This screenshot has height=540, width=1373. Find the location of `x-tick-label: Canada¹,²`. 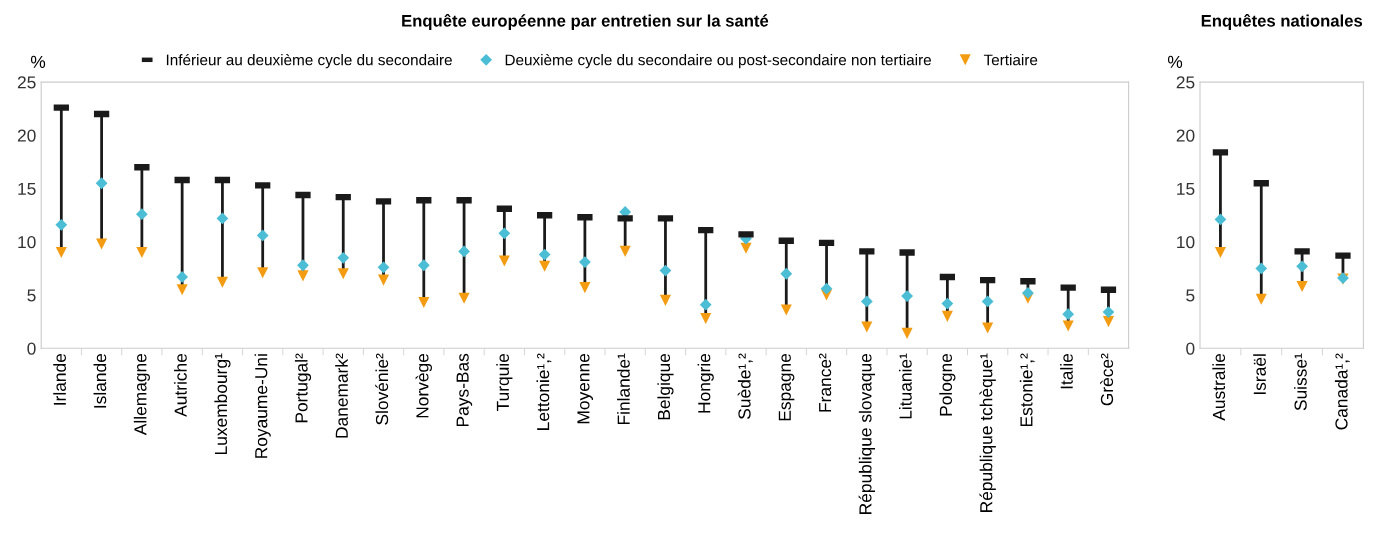

x-tick-label: Canada¹,² is located at coordinates (1342, 391).